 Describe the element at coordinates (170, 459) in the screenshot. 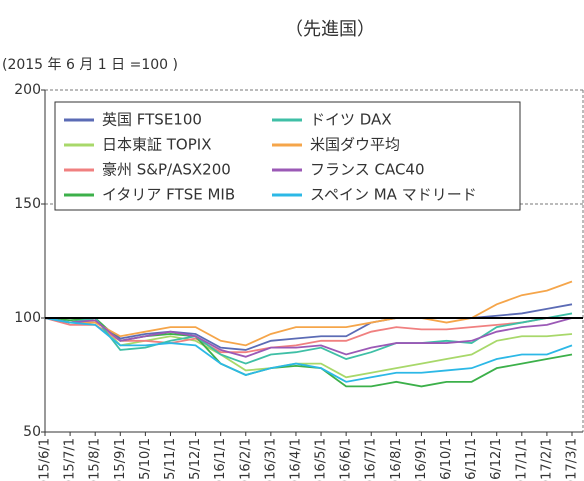

I see `x-tick-label: 2015/11/1` at that location.